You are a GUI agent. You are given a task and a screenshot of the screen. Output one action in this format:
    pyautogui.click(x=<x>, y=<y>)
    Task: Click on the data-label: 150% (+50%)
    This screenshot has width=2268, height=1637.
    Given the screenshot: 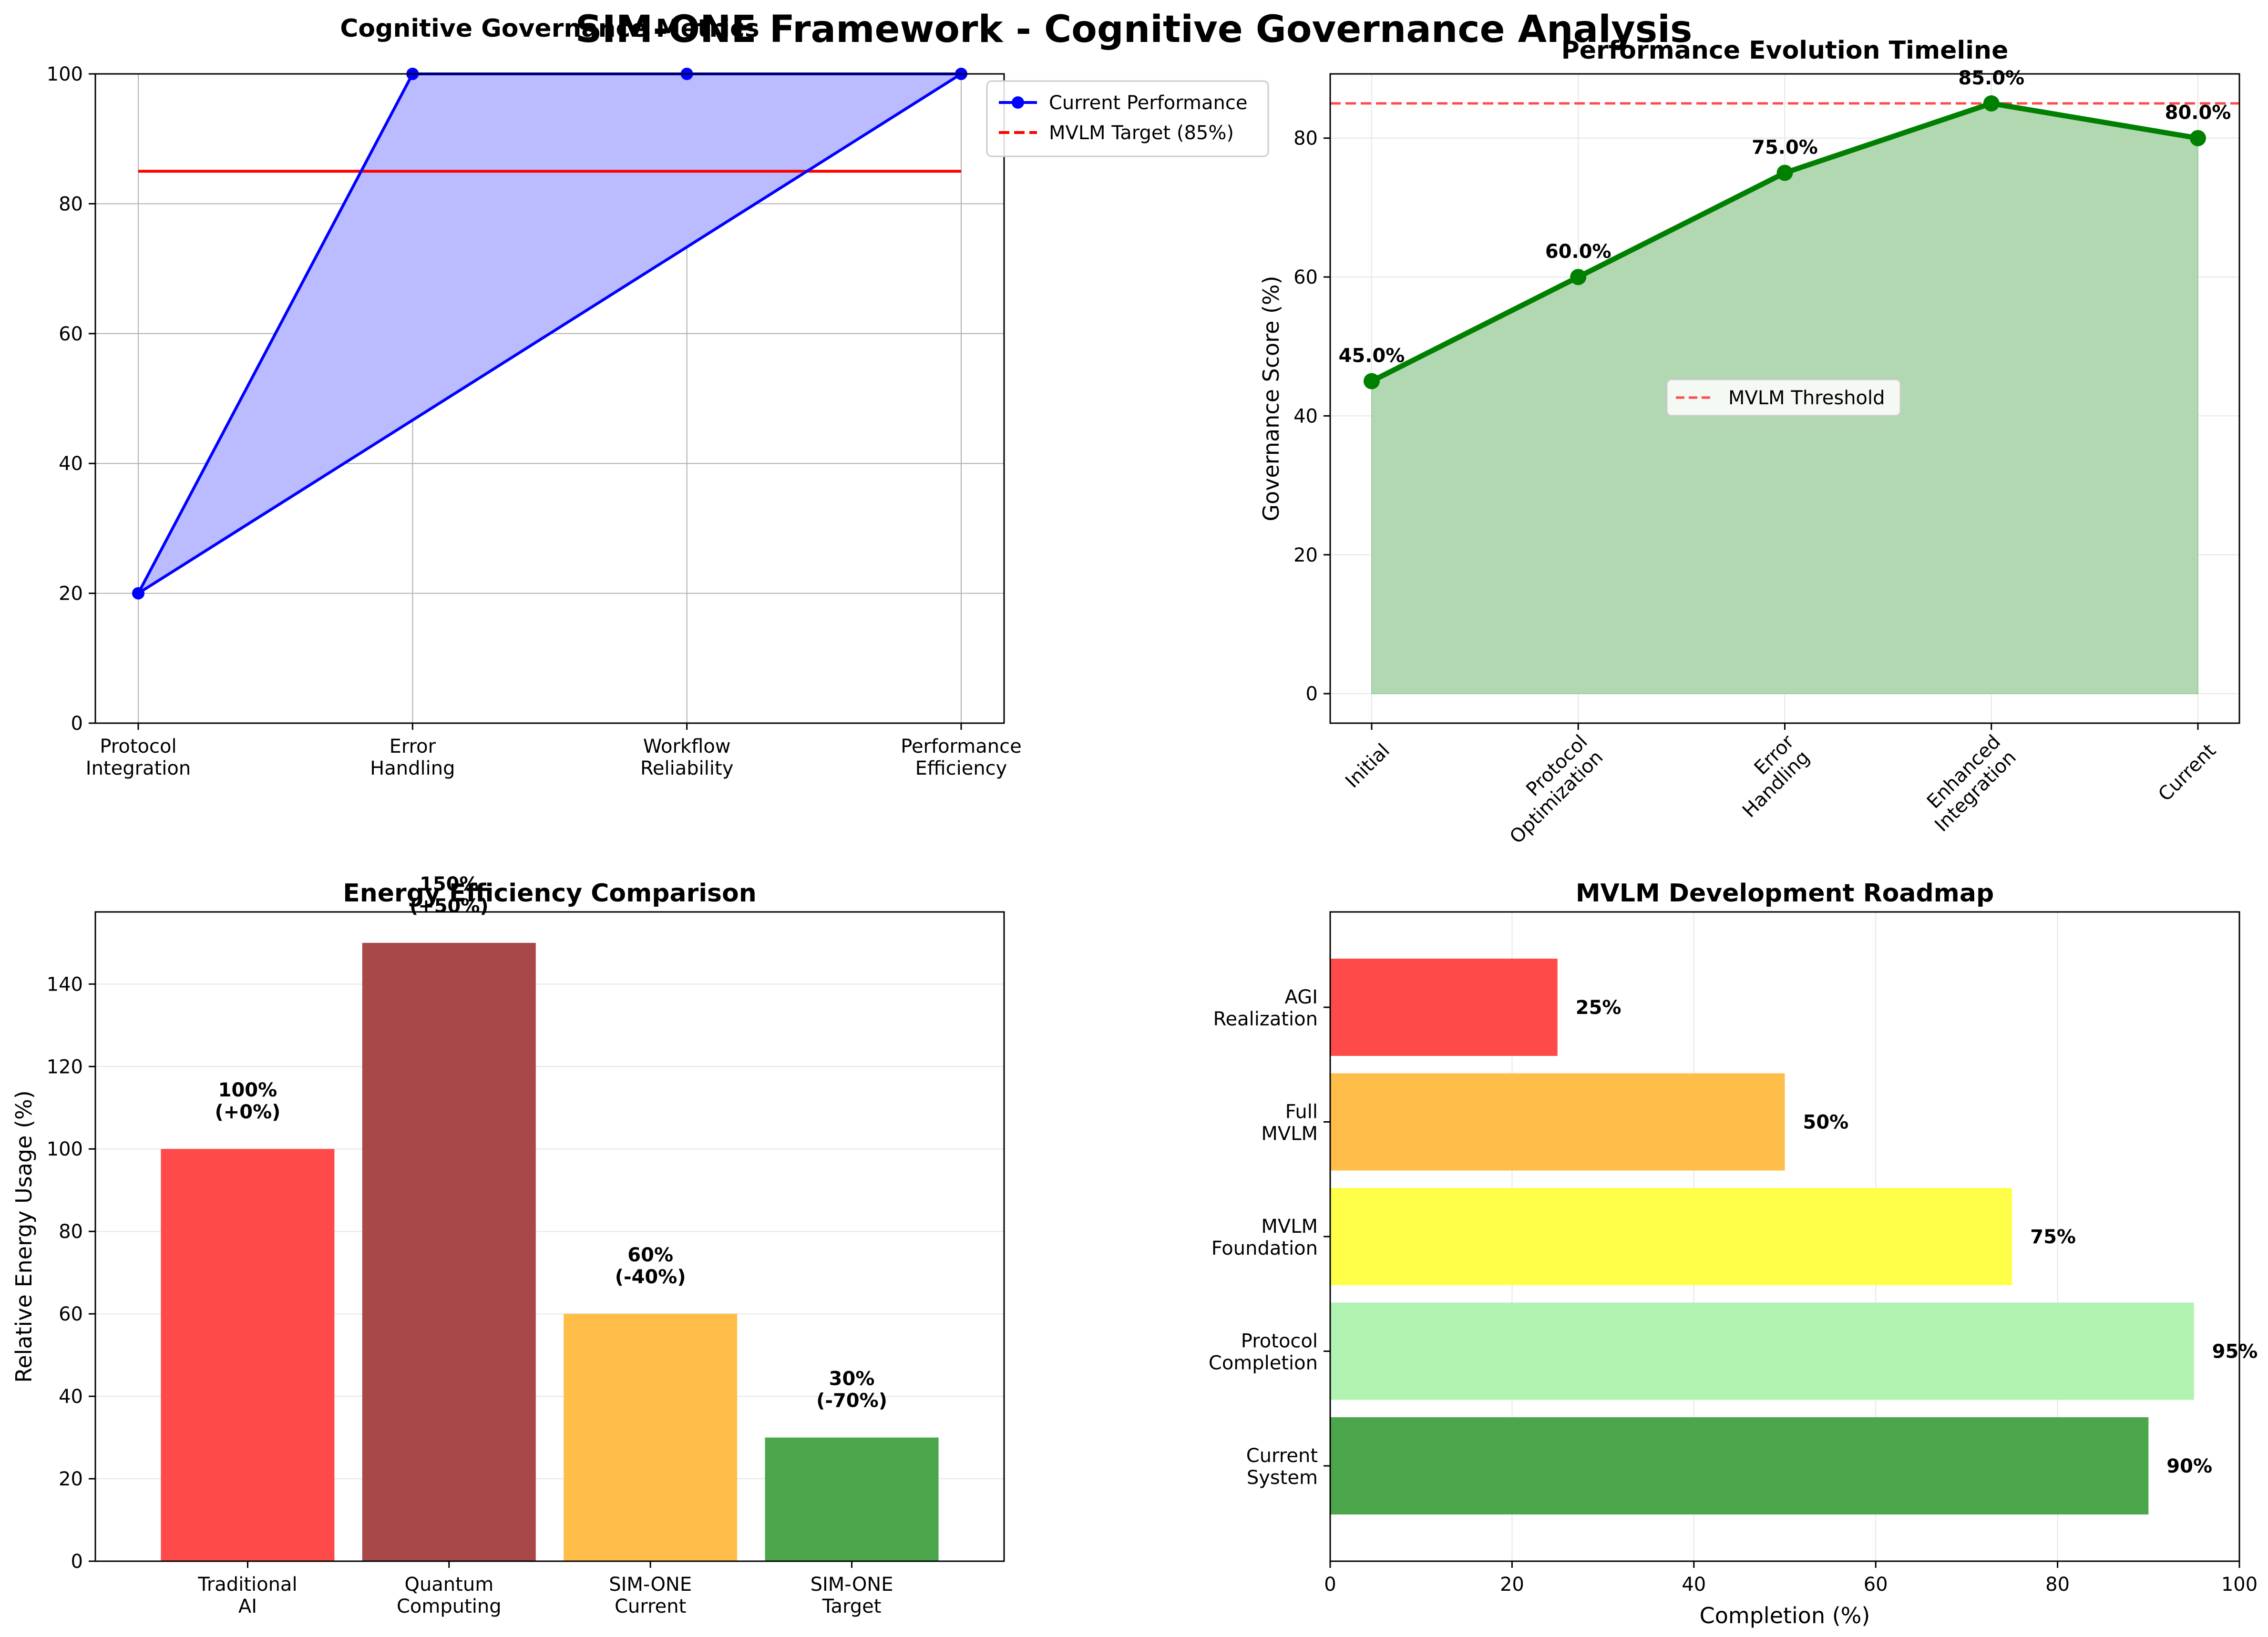 What is the action you would take?
    pyautogui.click(x=450, y=895)
    